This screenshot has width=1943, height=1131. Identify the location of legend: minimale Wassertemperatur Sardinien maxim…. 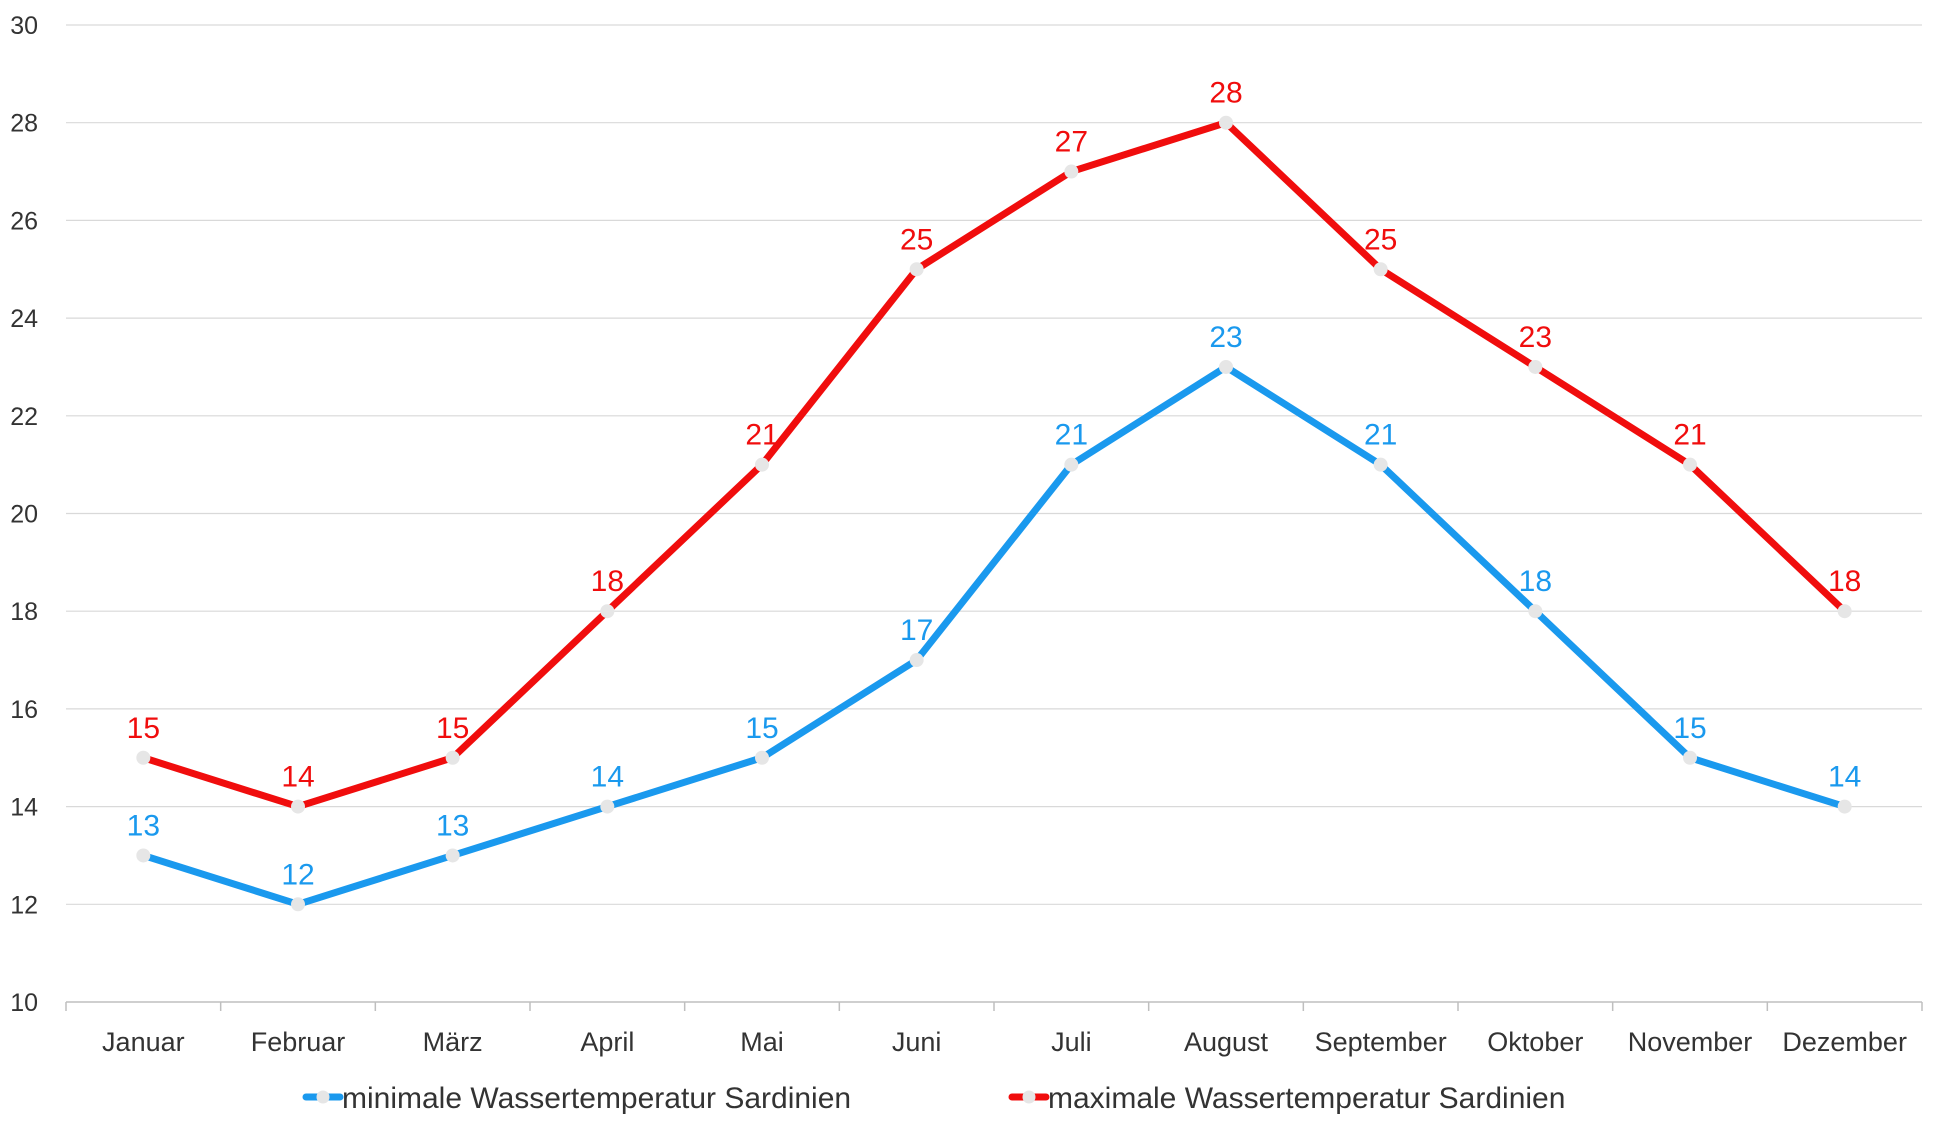
(933, 1098).